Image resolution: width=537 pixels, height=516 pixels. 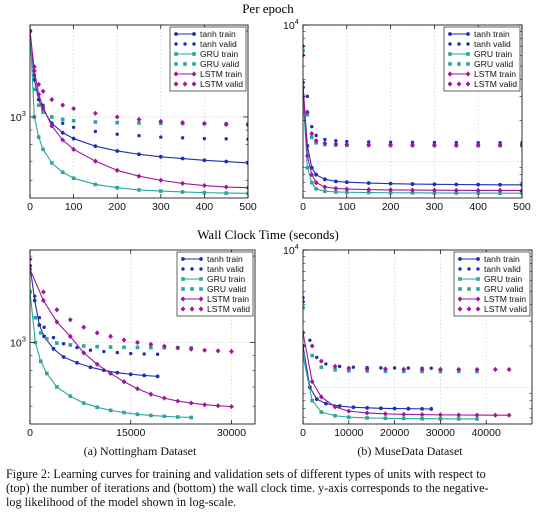 I want to click on legend-item: tanh train, so click(x=489, y=259).